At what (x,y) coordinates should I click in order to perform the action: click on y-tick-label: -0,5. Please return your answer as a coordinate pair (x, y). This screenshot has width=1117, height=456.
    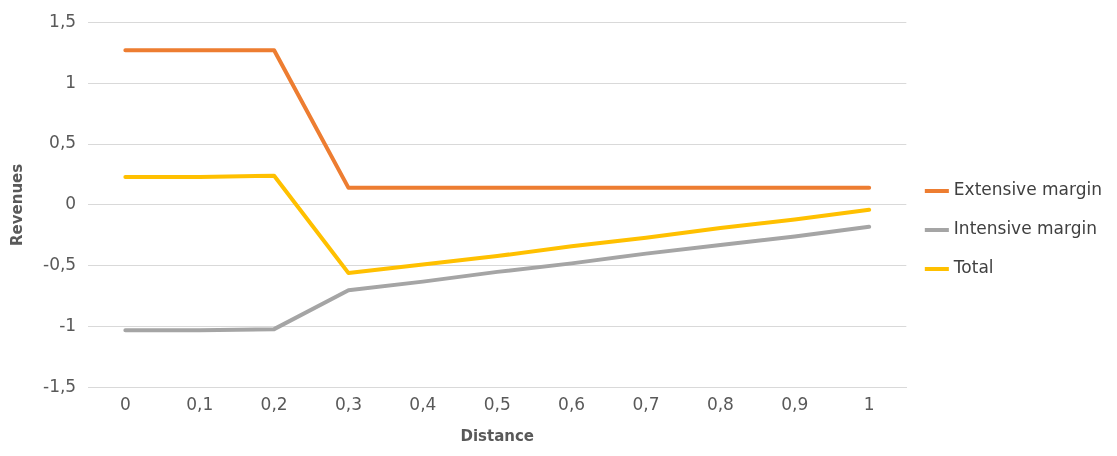
    Looking at the image, I should click on (60, 264).